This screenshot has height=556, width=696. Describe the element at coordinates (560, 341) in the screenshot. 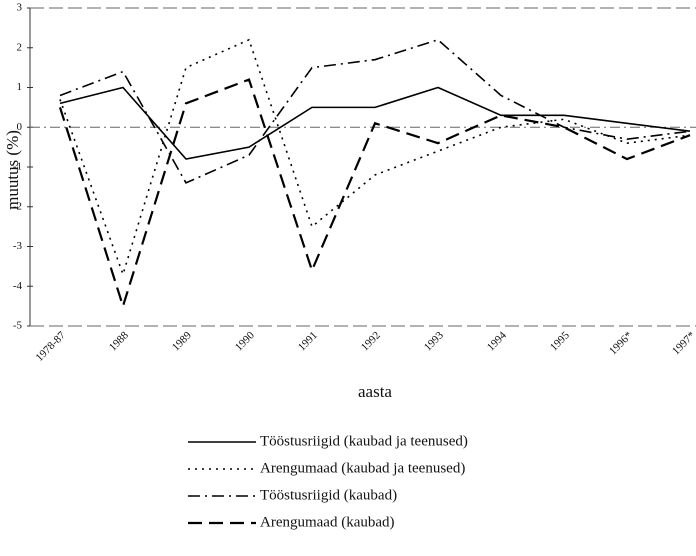

I see `x-tick-label: 1995` at that location.